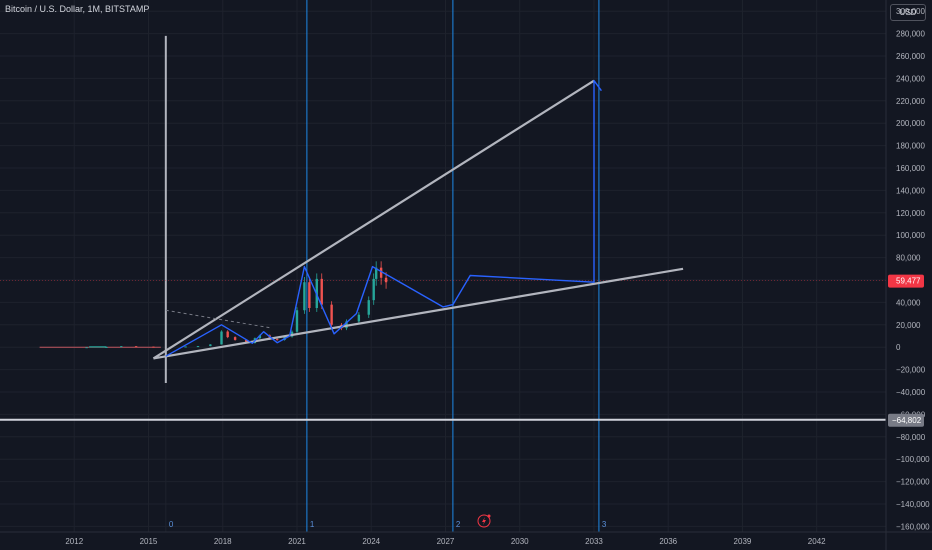 The image size is (932, 550). I want to click on y-tick-label: 260,000, so click(910, 56).